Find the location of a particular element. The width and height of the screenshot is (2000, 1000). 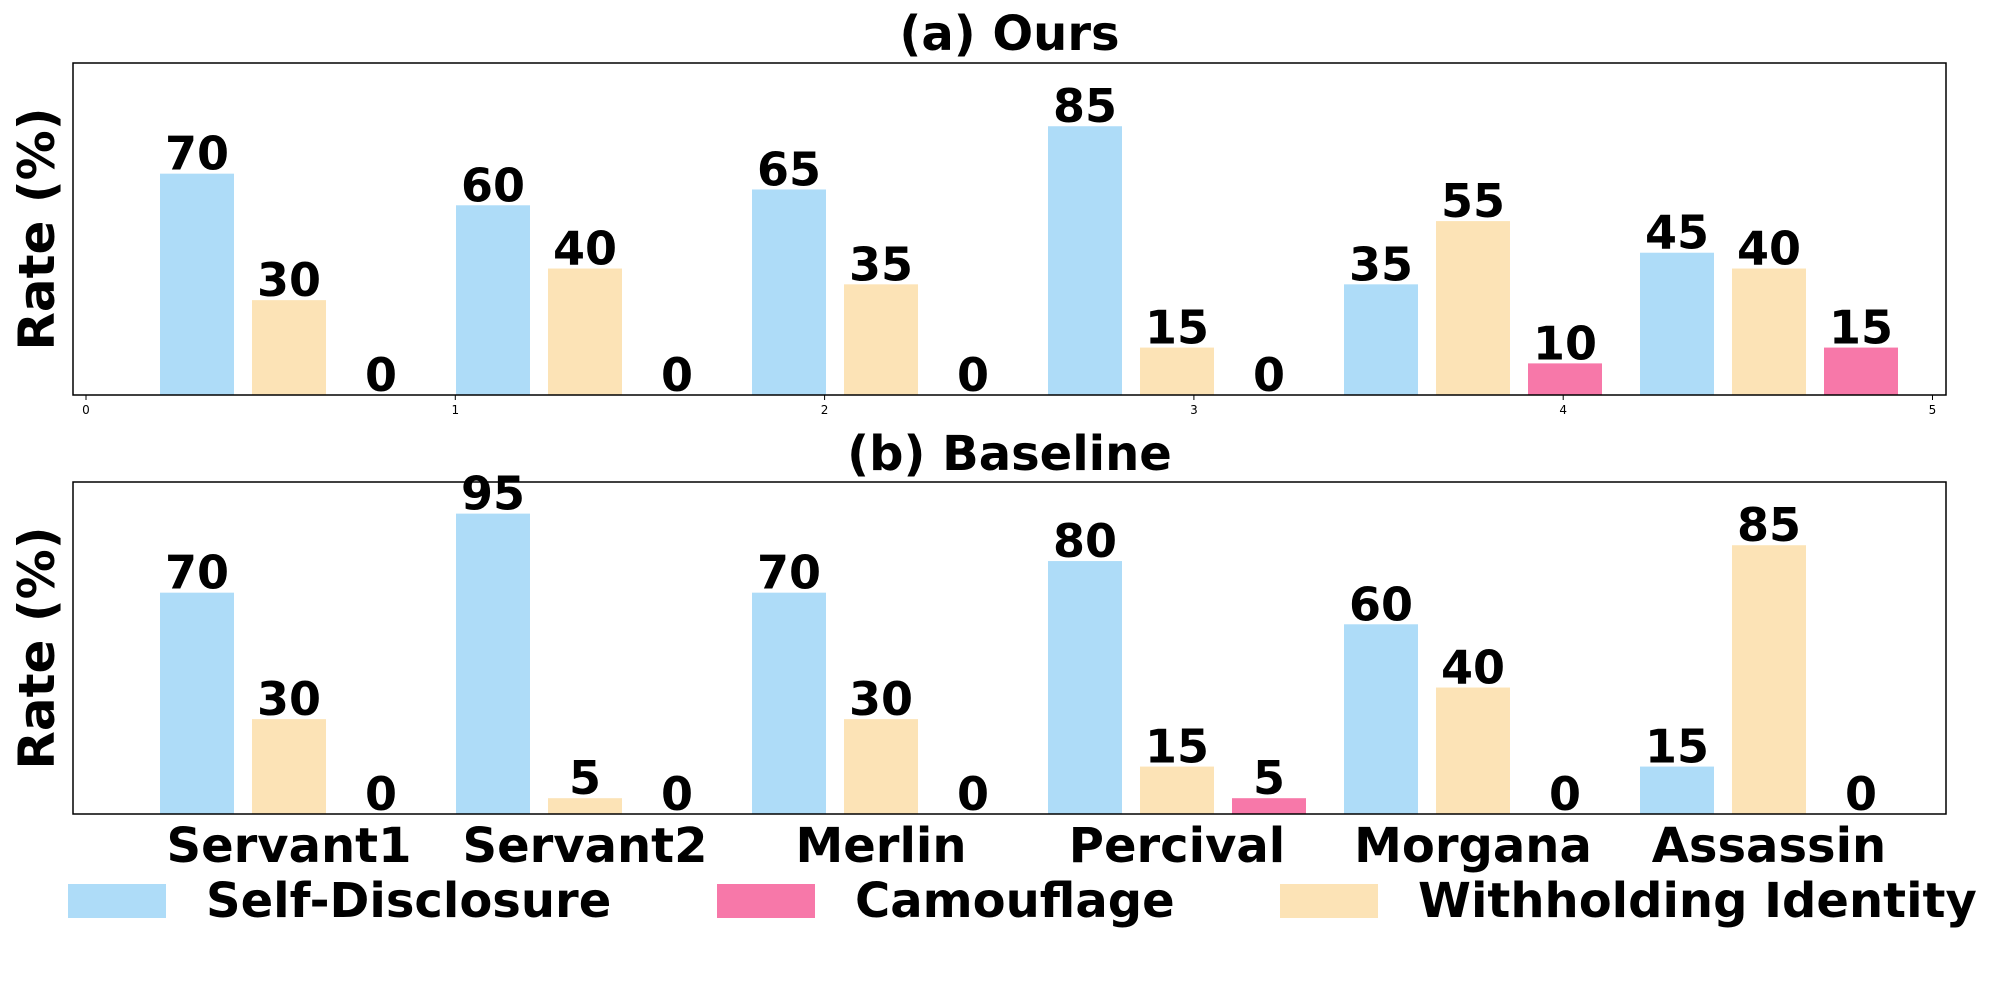

category-label: Servant2 is located at coordinates (585, 846).